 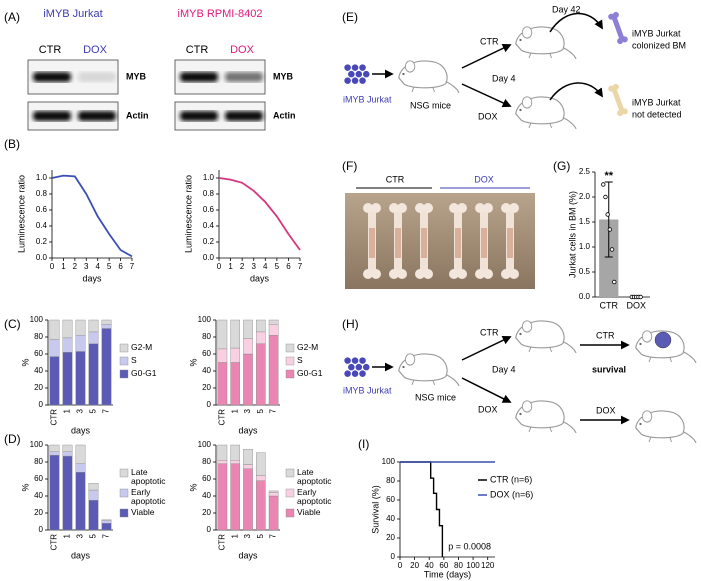 What do you see at coordinates (300, 360) in the screenshot?
I see `legend-label-box: S` at bounding box center [300, 360].